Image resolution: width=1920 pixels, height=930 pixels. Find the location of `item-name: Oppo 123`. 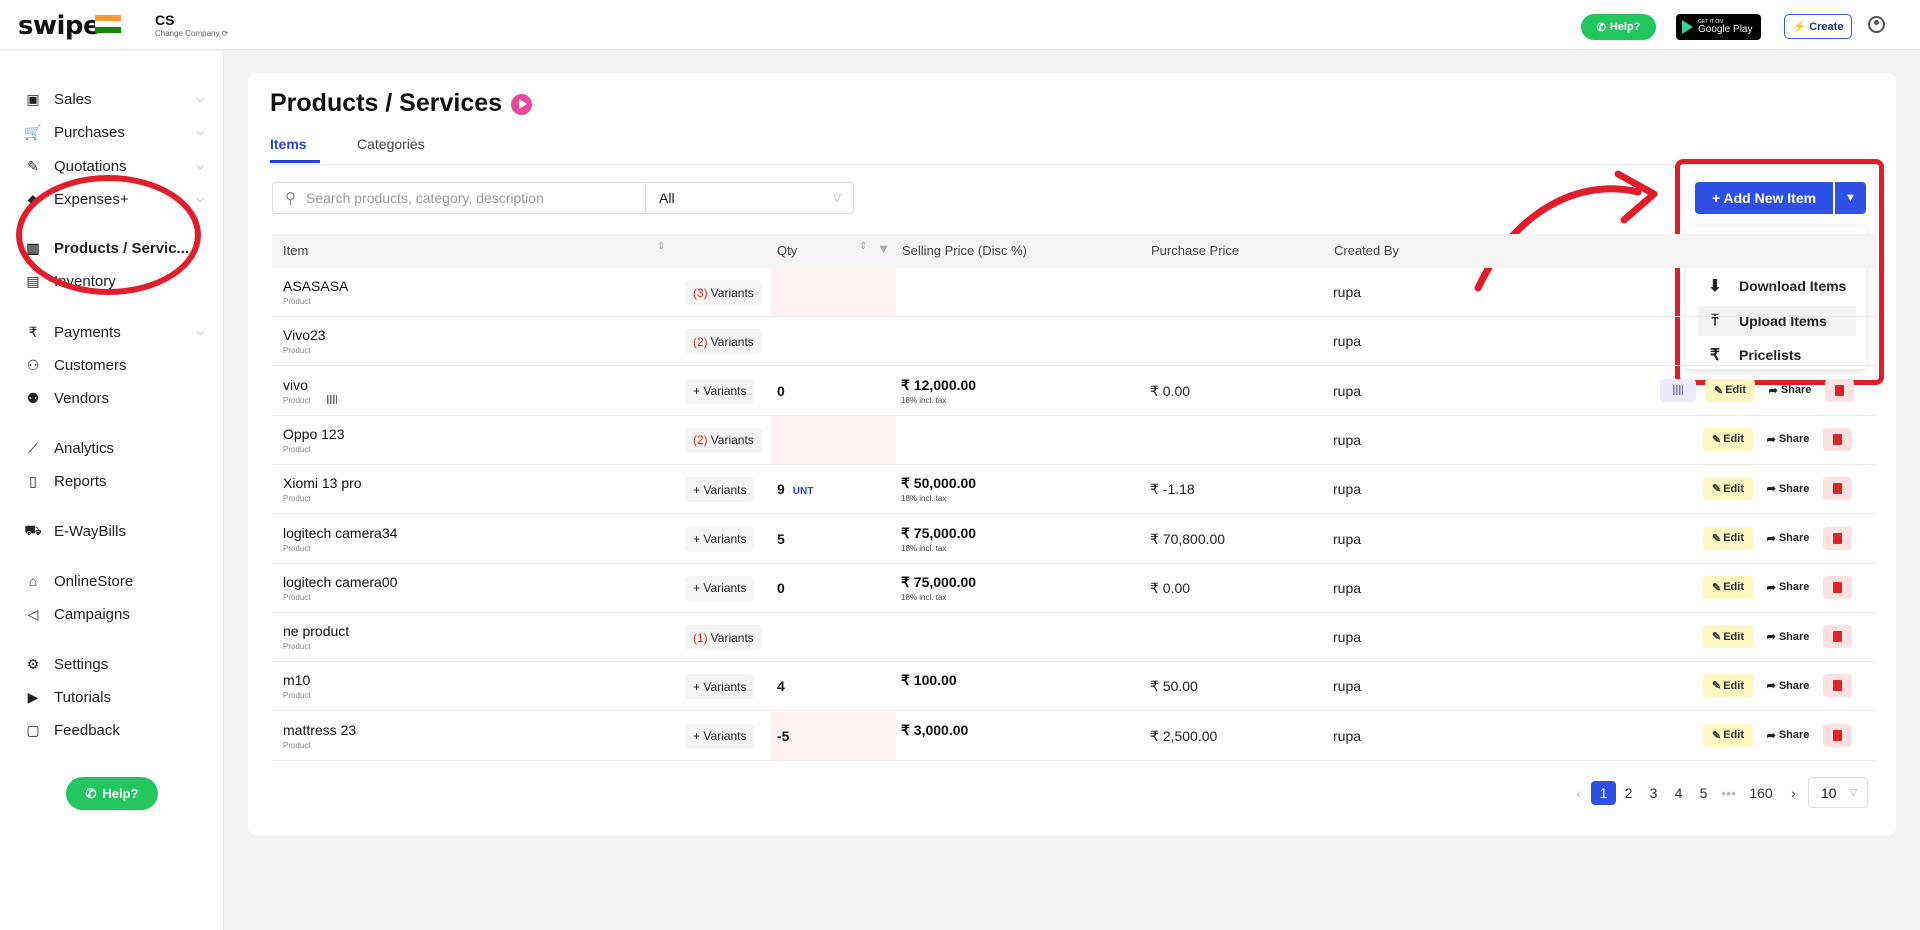

item-name: Oppo 123 is located at coordinates (314, 433).